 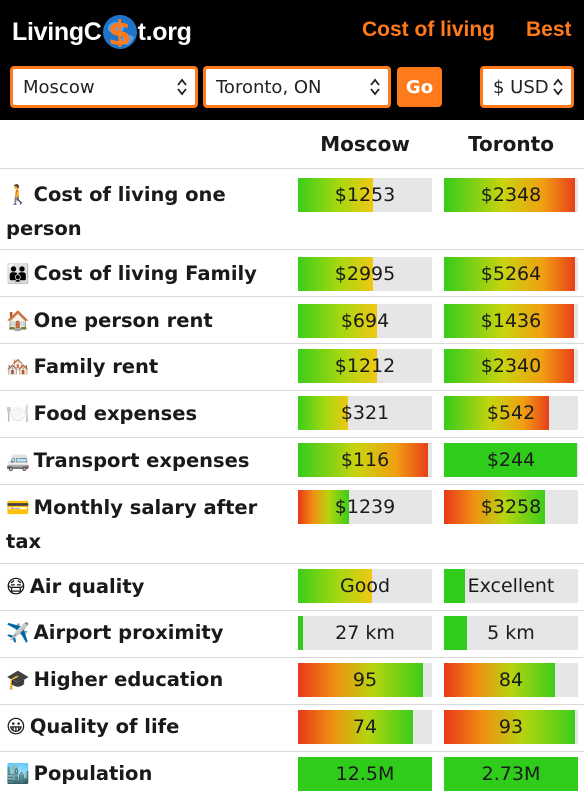 I want to click on city2-value-text: $542, so click(x=511, y=413).